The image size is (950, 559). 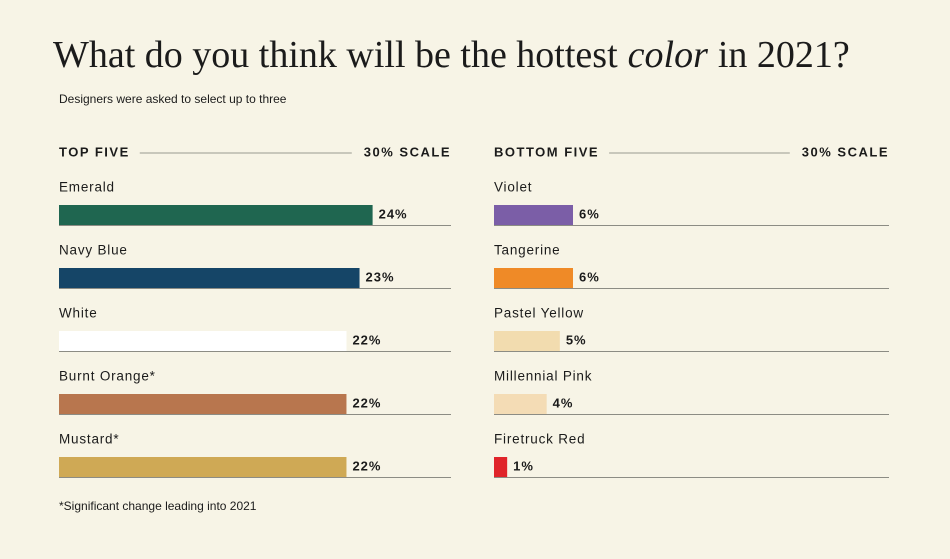 I want to click on value-label: 4%, so click(x=563, y=402).